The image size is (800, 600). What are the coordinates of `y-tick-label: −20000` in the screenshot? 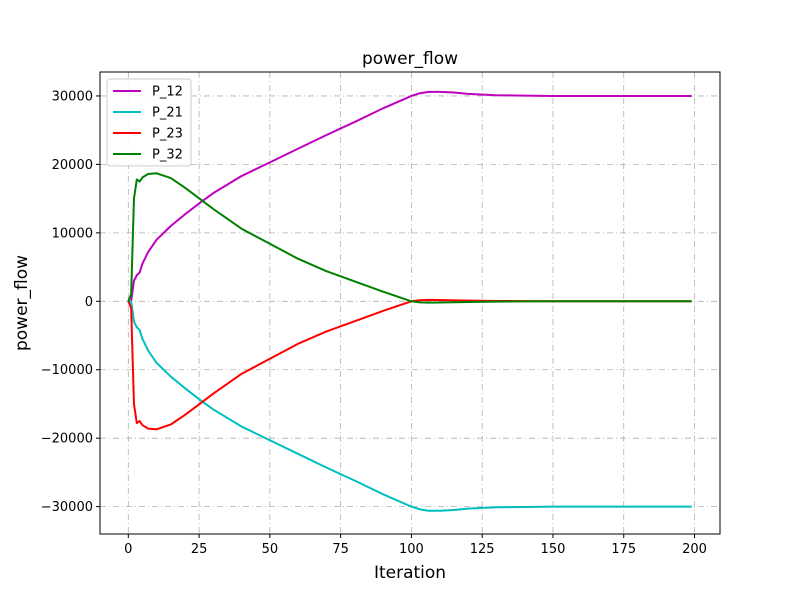 It's located at (67, 439).